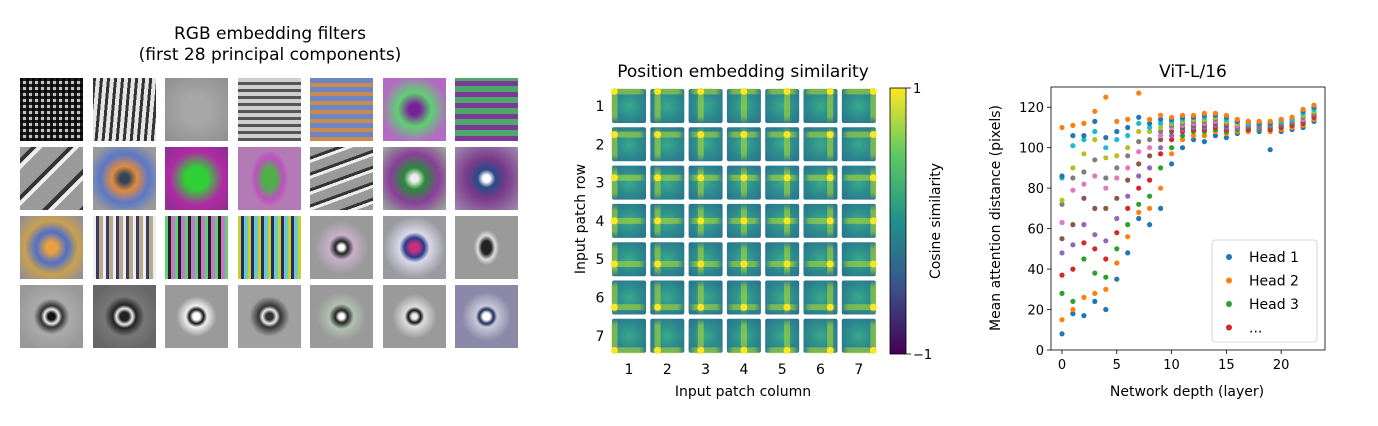 Image resolution: width=1378 pixels, height=426 pixels. I want to click on pos-x-ticks: 1 2 3 4 5 6 7, so click(744, 370).